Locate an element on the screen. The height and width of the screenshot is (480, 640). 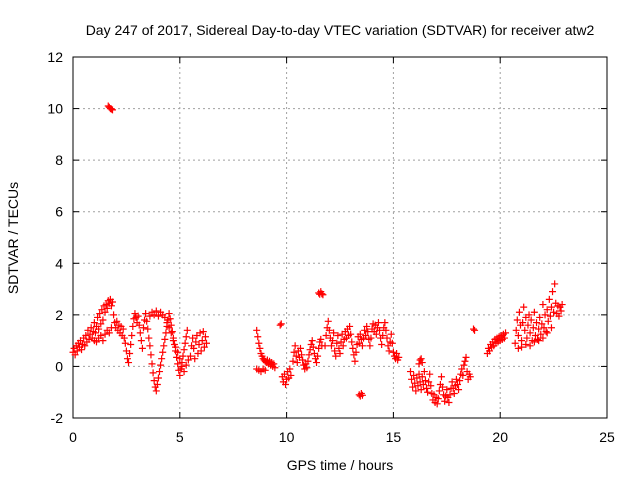
y-tick-label: 12 is located at coordinates (55, 57).